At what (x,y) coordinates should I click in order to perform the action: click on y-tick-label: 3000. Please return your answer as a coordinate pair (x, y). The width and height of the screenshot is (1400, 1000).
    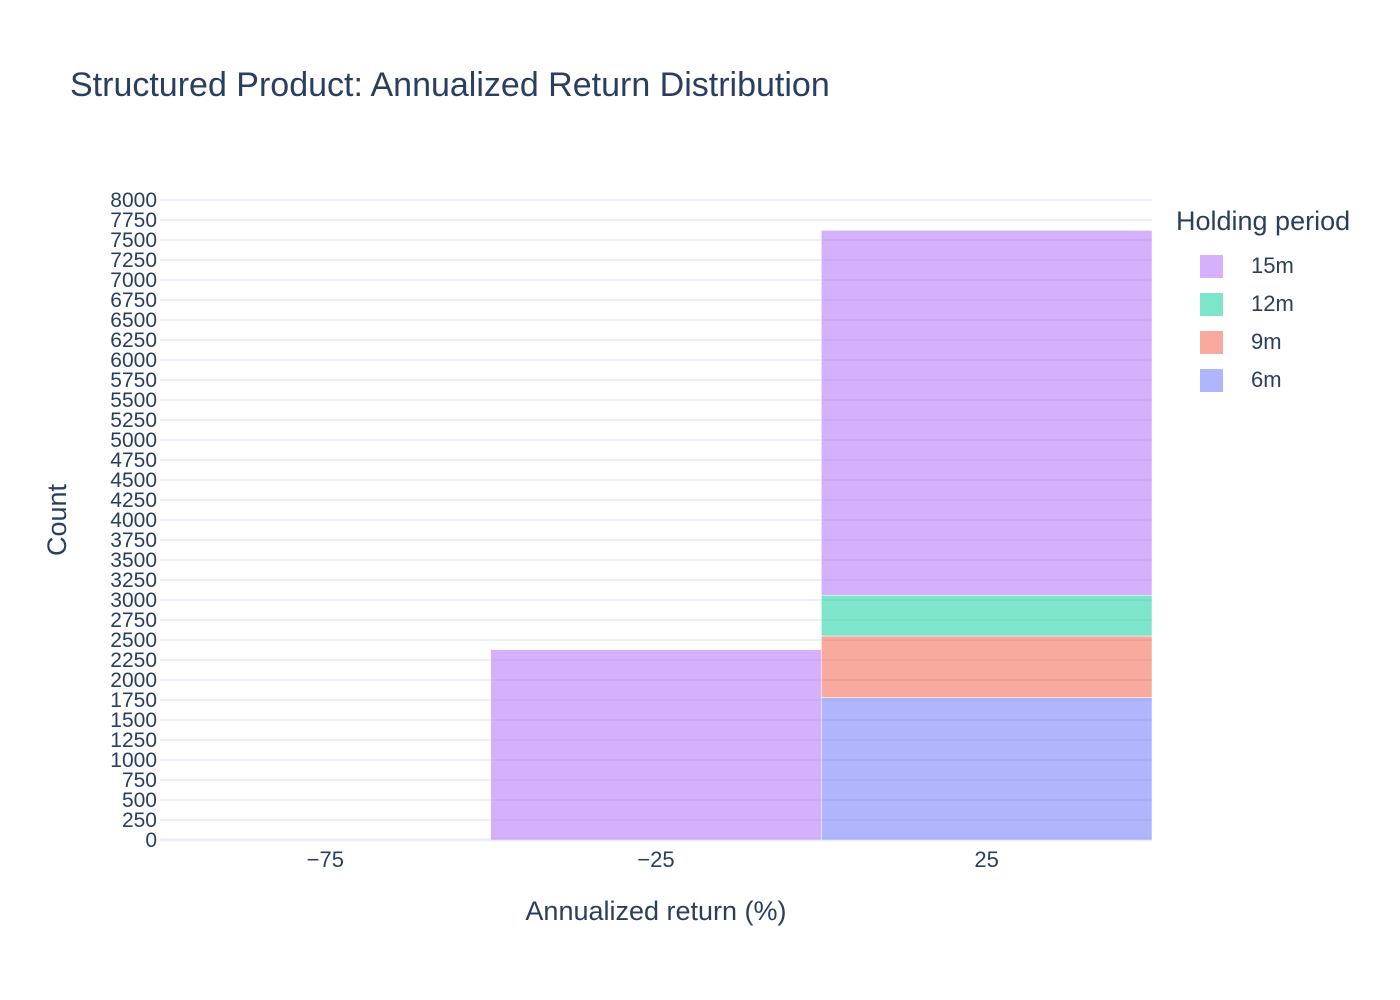
    Looking at the image, I should click on (133, 600).